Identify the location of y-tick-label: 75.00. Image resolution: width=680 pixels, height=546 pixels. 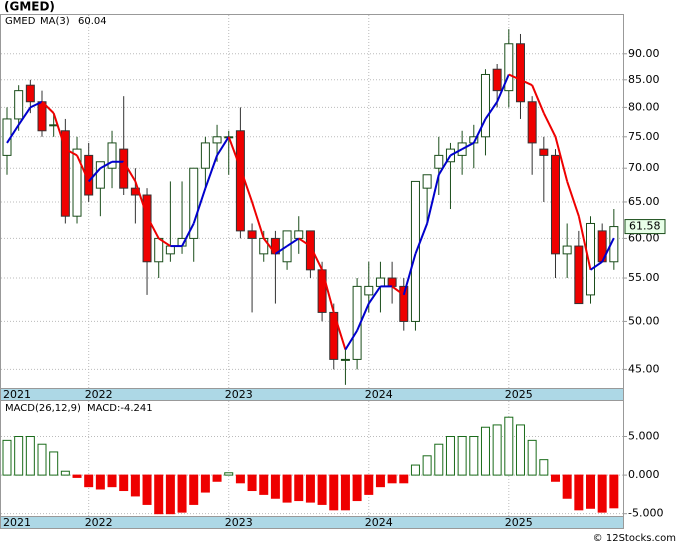
(644, 136).